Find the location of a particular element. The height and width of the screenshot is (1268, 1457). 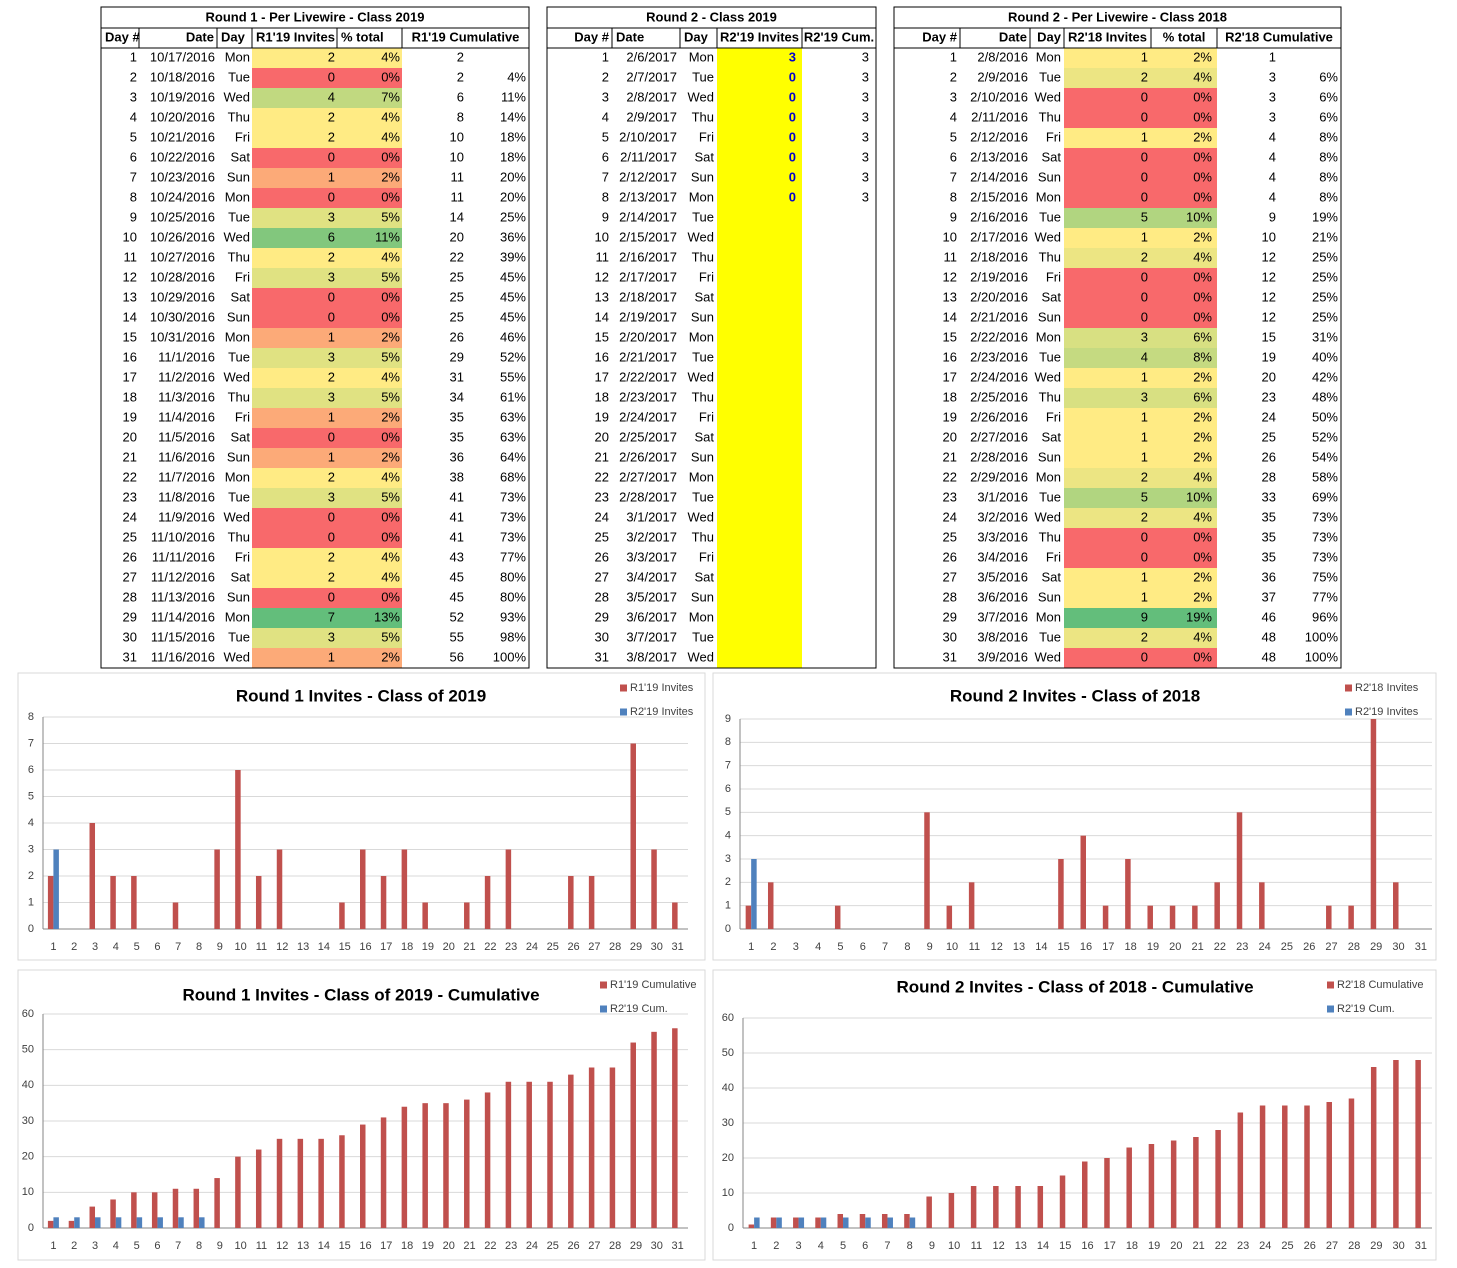

table-cell: 22 is located at coordinates (950, 476).